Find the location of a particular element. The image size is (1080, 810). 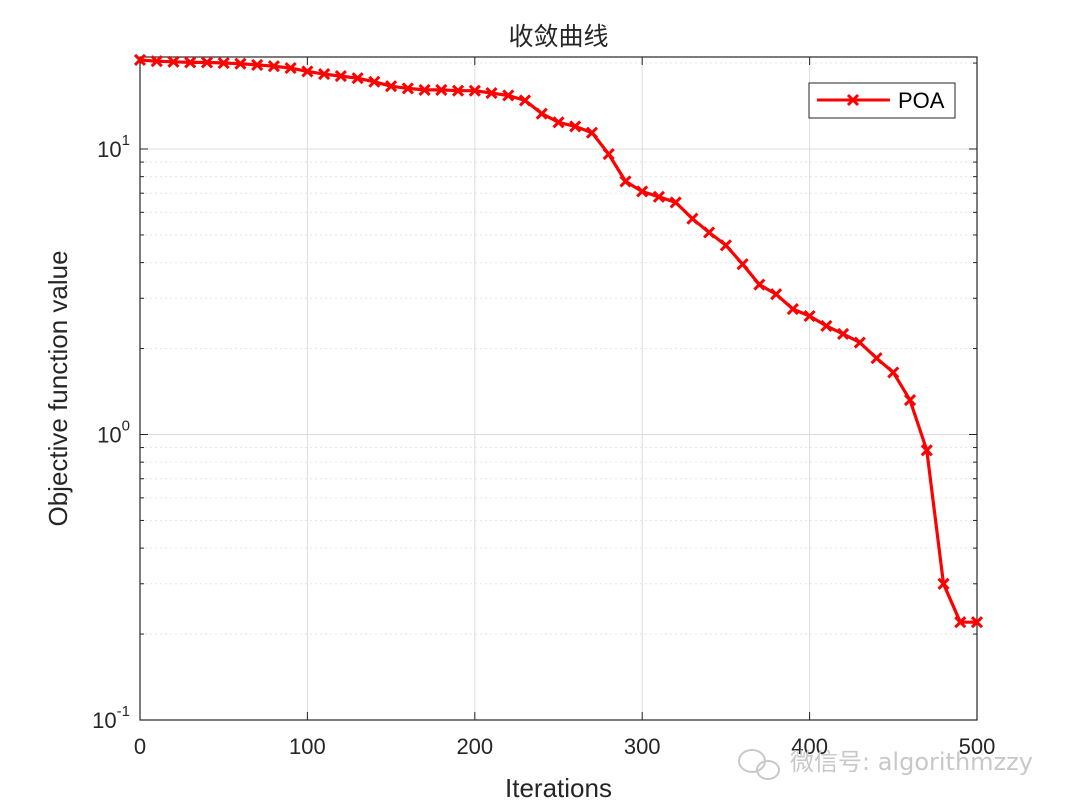

legend-marker-x is located at coordinates (853, 100).